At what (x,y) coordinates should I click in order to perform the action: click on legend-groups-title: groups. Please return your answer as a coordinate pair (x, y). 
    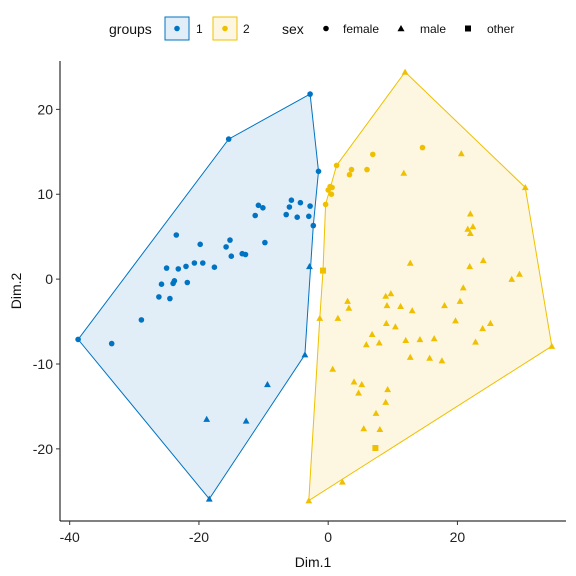
    Looking at the image, I should click on (130, 29).